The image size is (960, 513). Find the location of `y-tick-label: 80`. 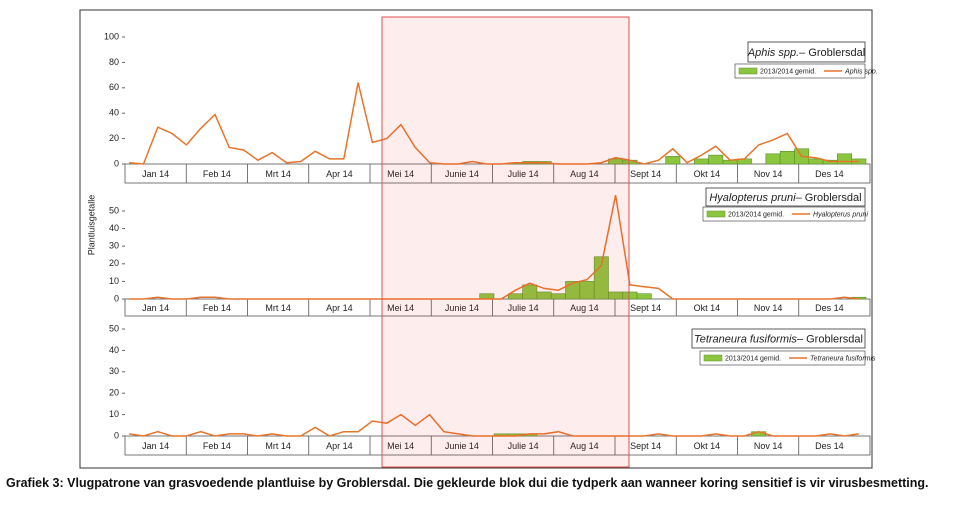

y-tick-label: 80 is located at coordinates (114, 62).